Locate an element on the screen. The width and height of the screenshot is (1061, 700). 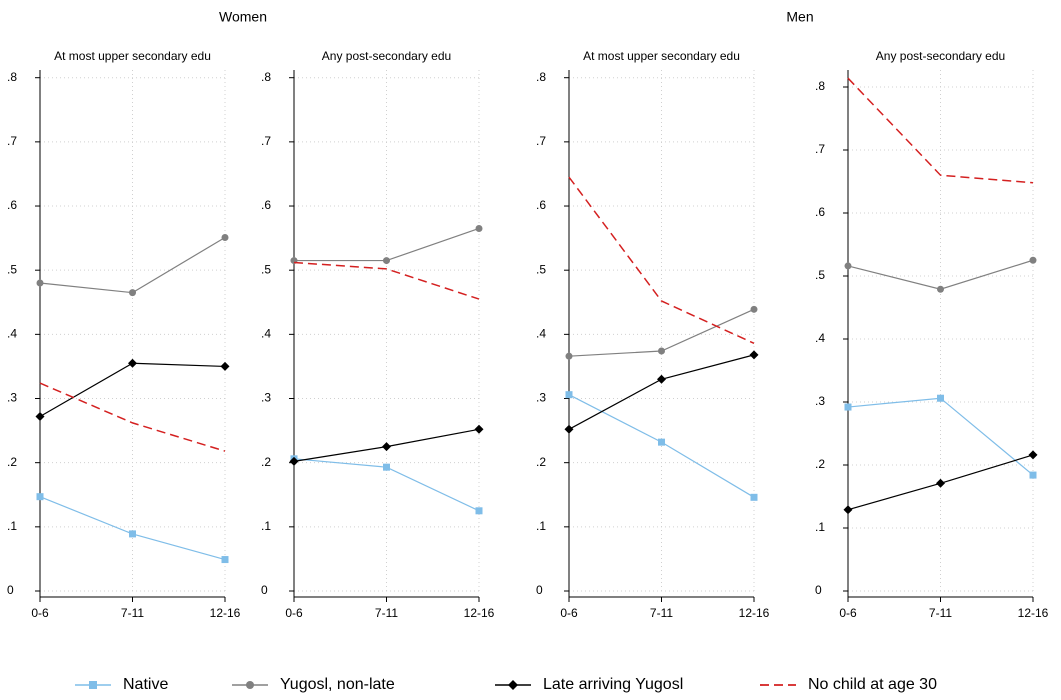
legend-label: Late arriving Yugosl is located at coordinates (613, 684).